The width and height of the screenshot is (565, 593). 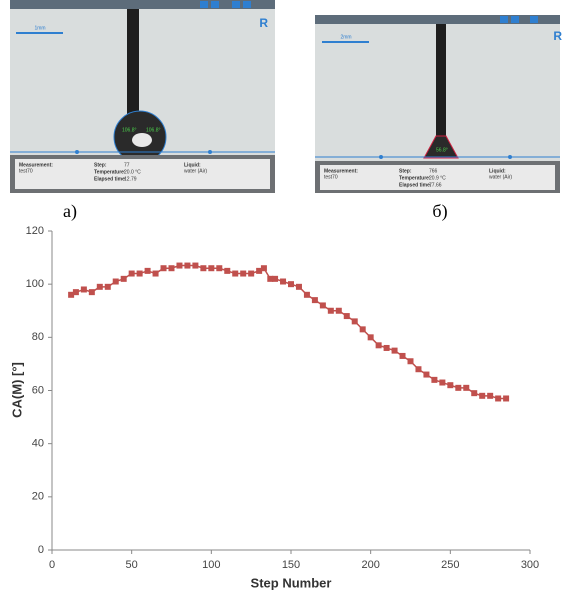 I want to click on y-tick-label: 120, so click(x=35, y=231).